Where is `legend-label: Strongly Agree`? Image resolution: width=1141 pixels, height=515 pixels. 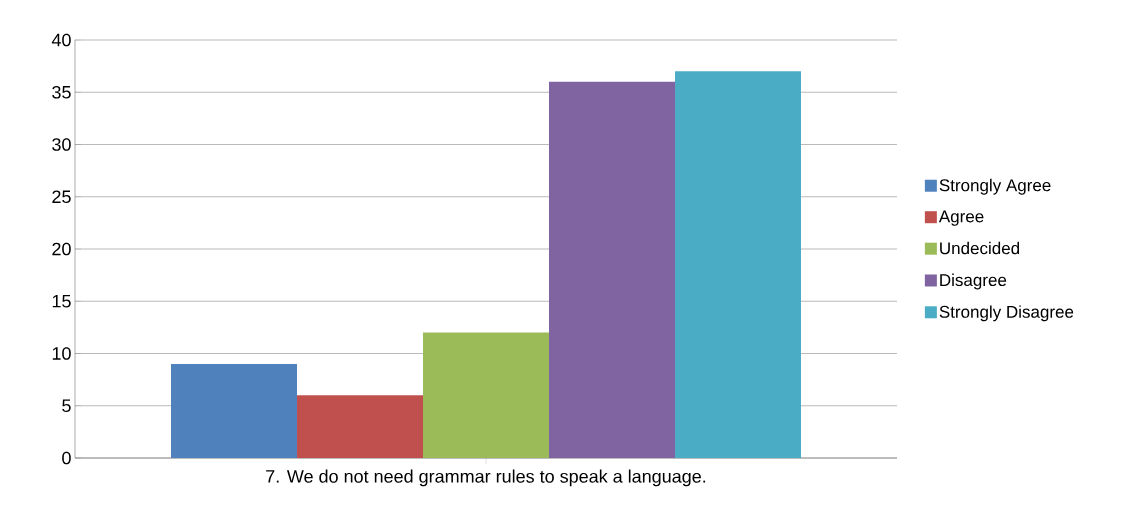
legend-label: Strongly Agree is located at coordinates (995, 186).